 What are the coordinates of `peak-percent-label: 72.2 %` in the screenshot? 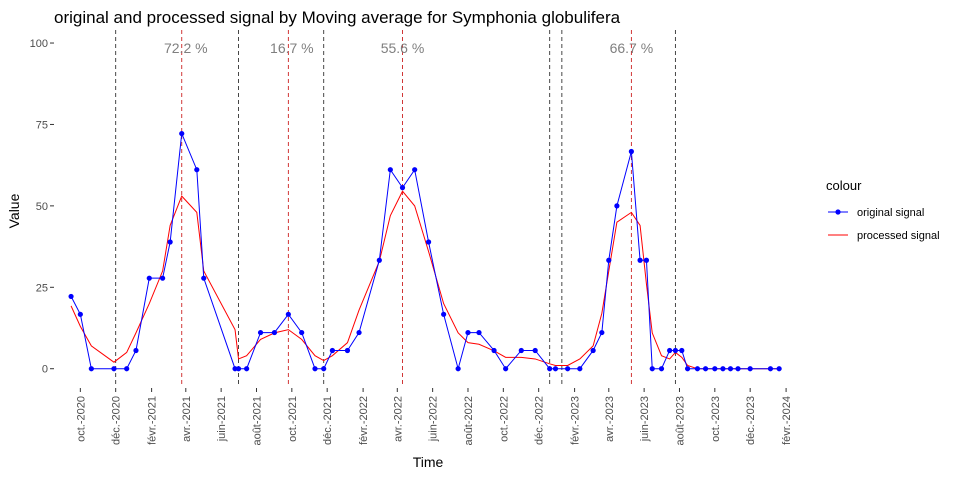 It's located at (186, 48).